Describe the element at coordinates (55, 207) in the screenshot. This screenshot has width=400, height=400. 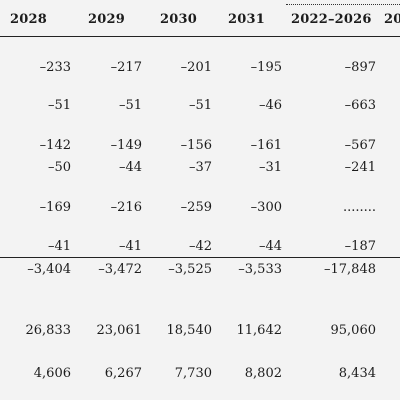
I see `table-cell: –169` at that location.